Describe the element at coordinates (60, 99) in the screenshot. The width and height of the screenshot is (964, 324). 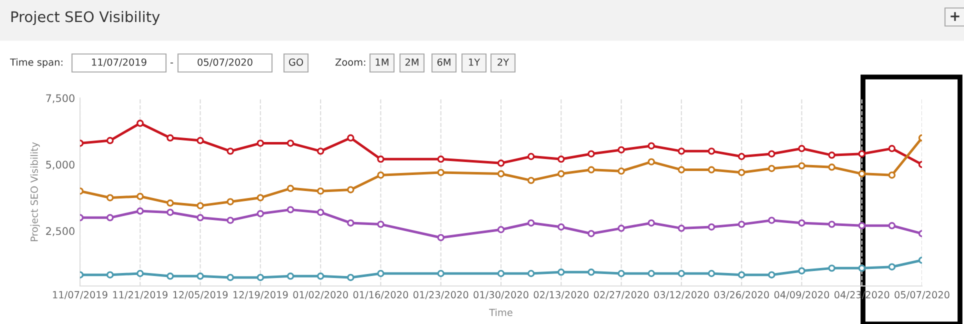
I see `y-tick-label: 7,500` at that location.